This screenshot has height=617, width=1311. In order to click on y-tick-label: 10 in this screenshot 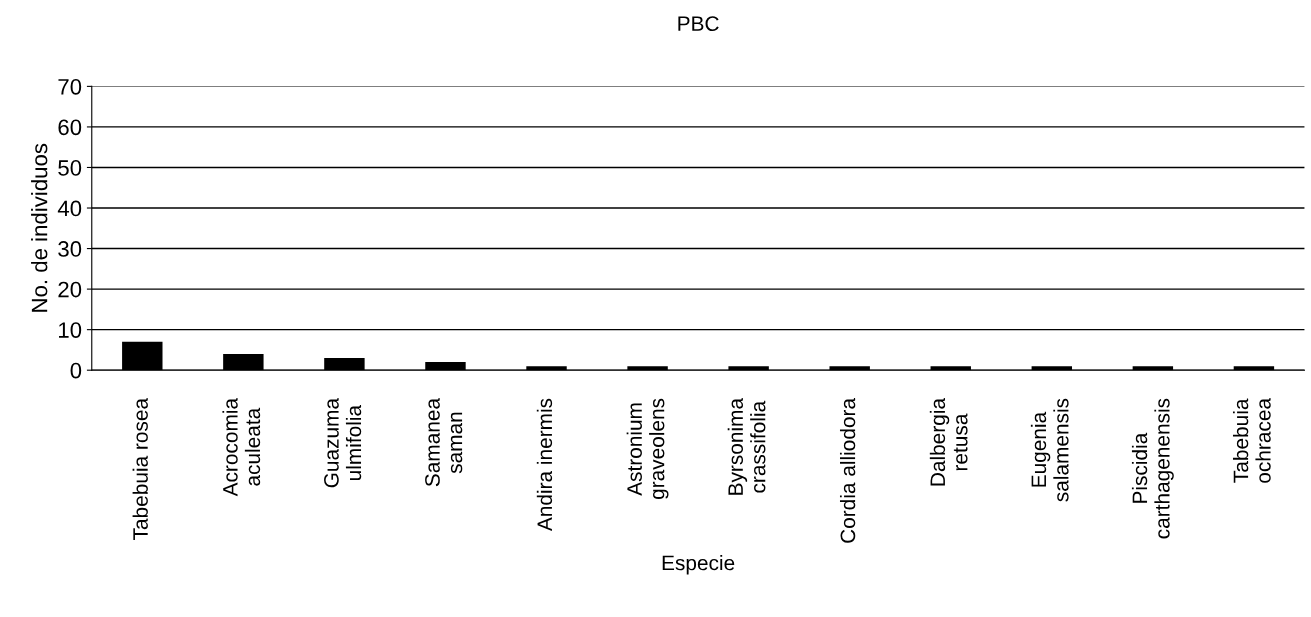, I will do `click(70, 330)`.